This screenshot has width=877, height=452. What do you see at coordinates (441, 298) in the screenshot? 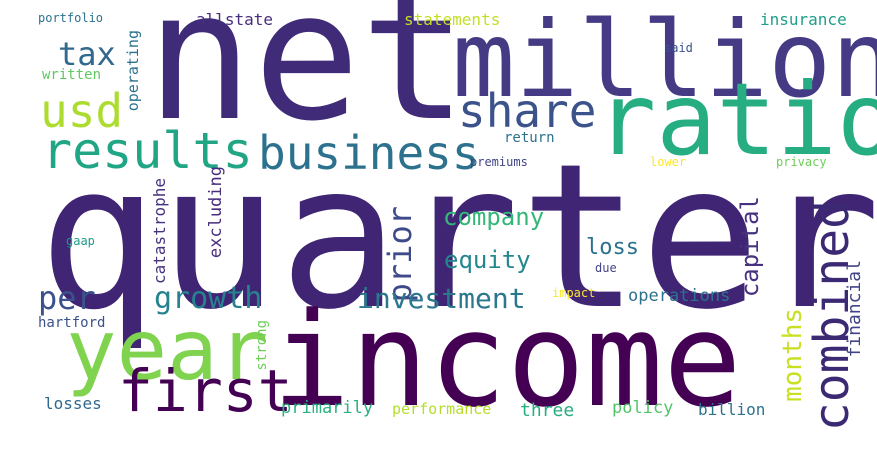
I see `word-investment: investment` at bounding box center [441, 298].